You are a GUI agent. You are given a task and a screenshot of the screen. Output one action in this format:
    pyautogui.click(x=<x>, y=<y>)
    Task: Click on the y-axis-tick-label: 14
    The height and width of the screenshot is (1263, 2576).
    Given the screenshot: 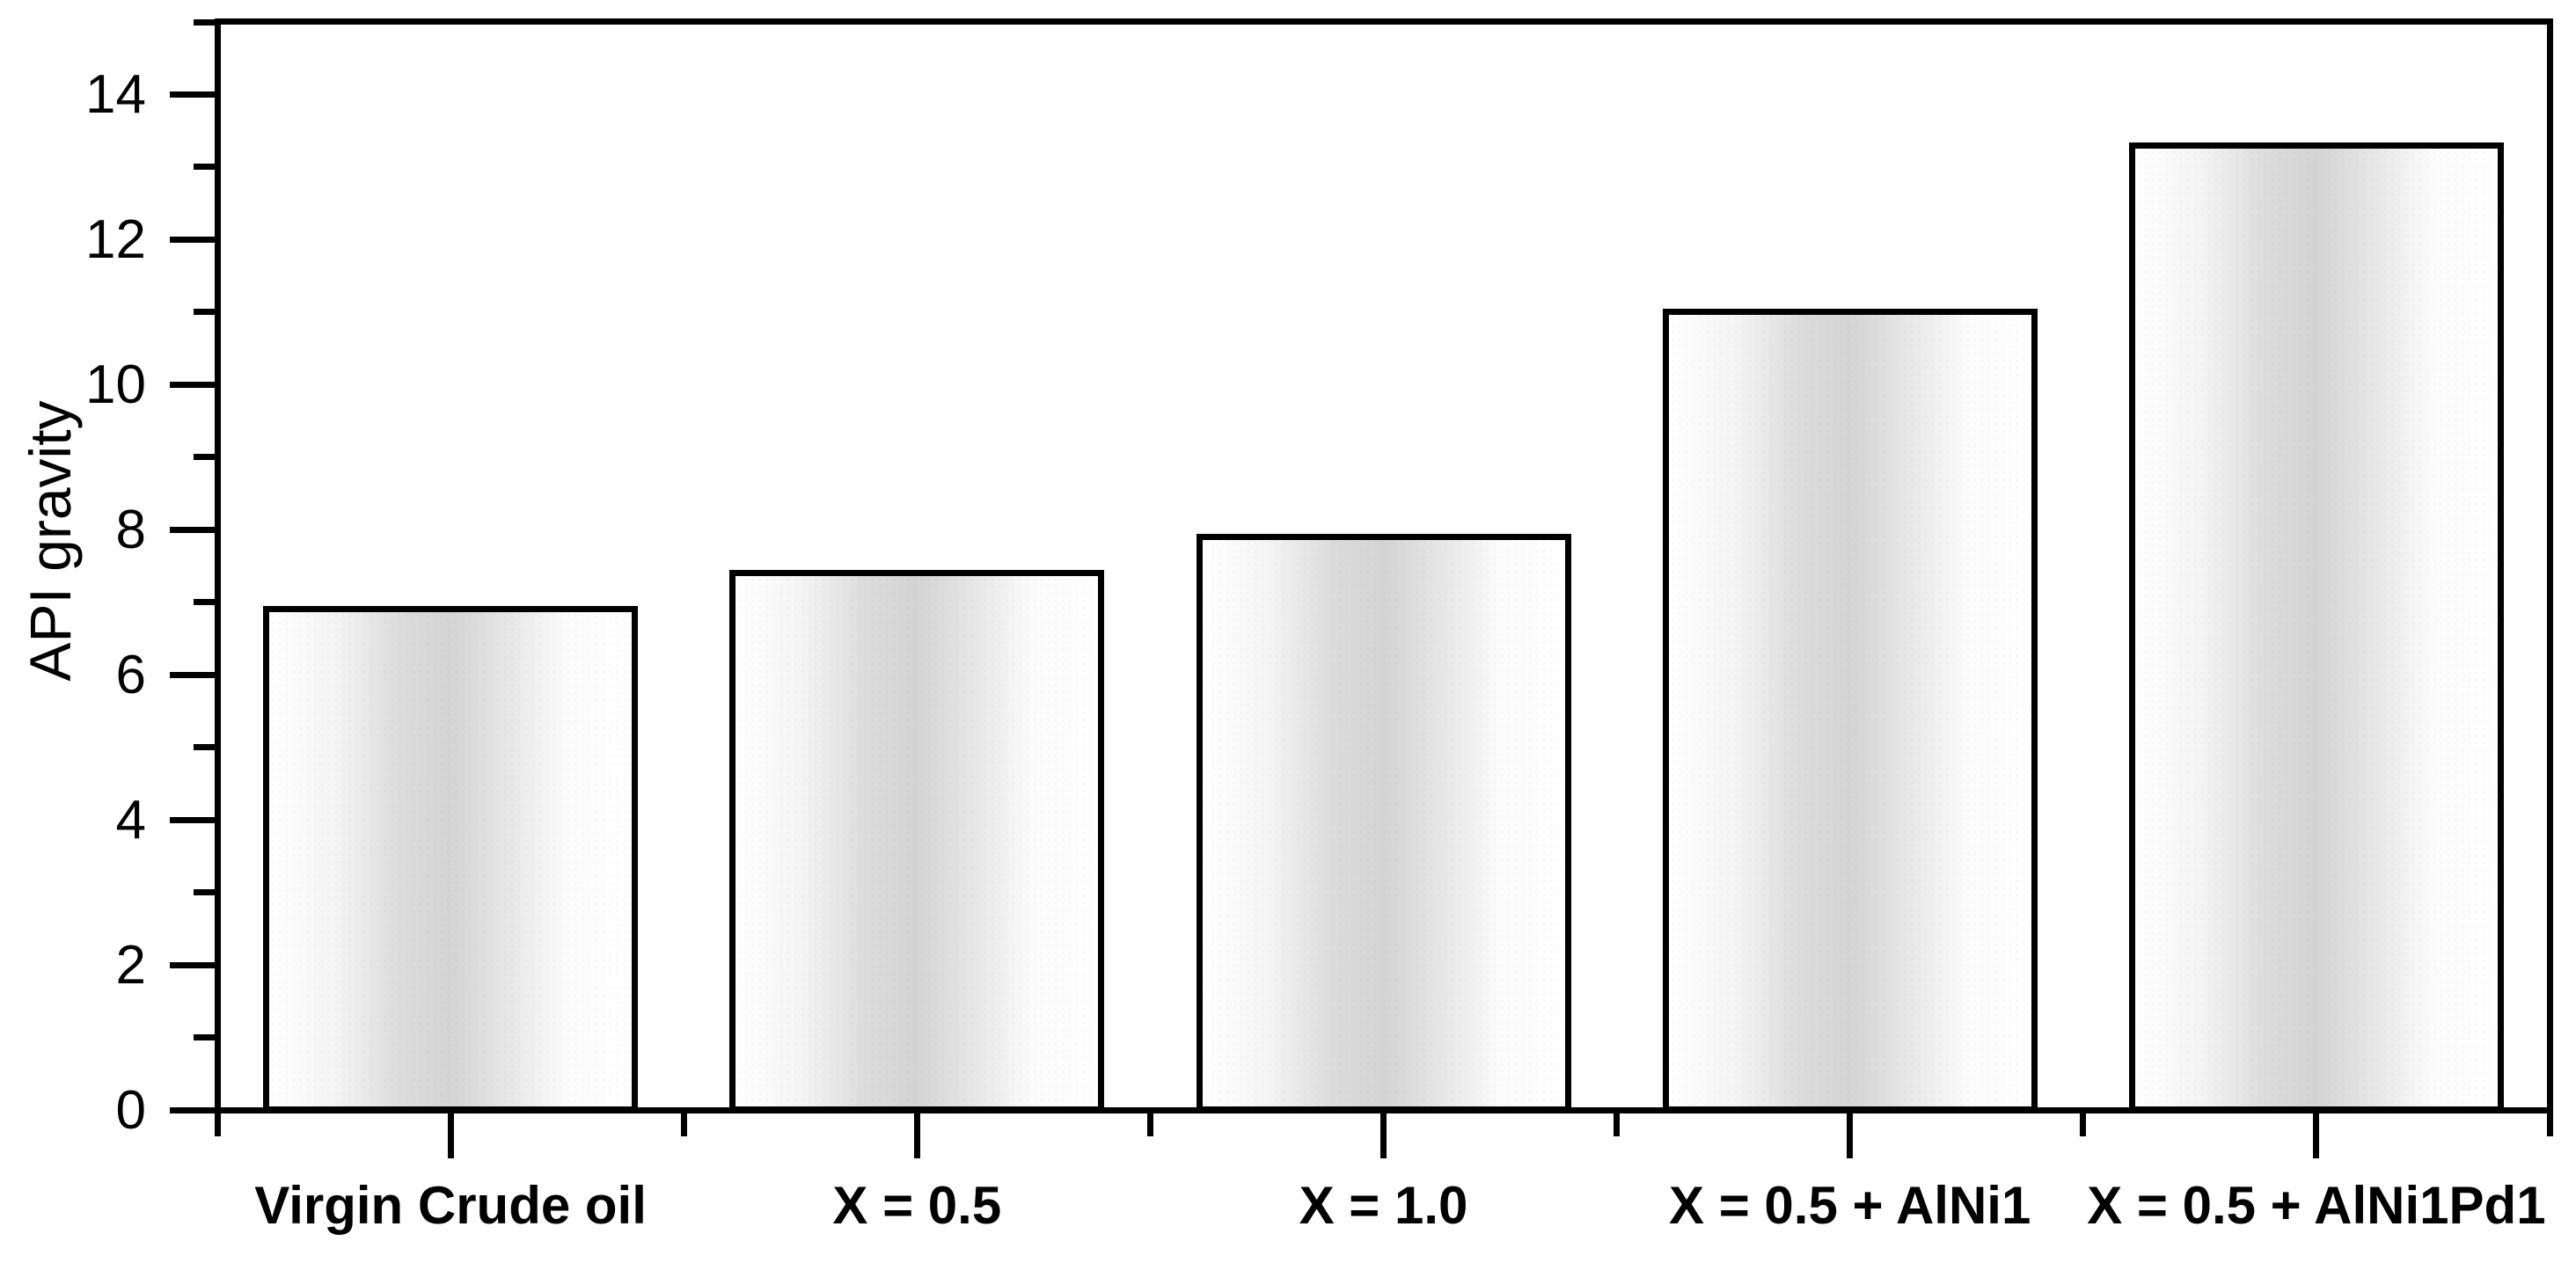 What is the action you would take?
    pyautogui.click(x=116, y=94)
    